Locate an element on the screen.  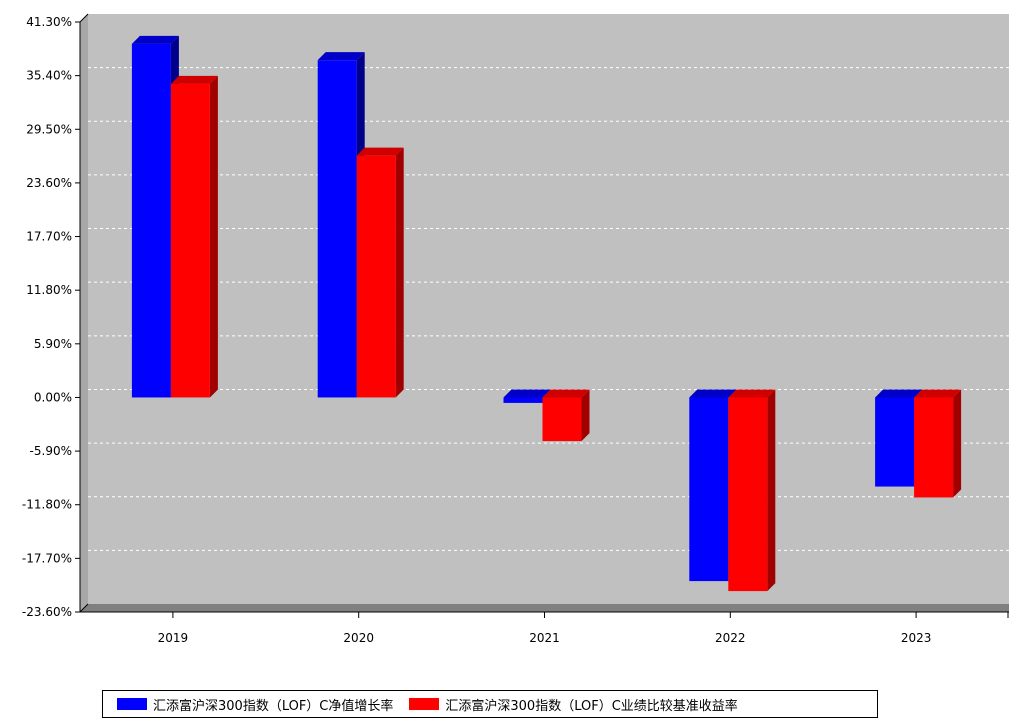
y-tick-label: 17.70% is located at coordinates (49, 237).